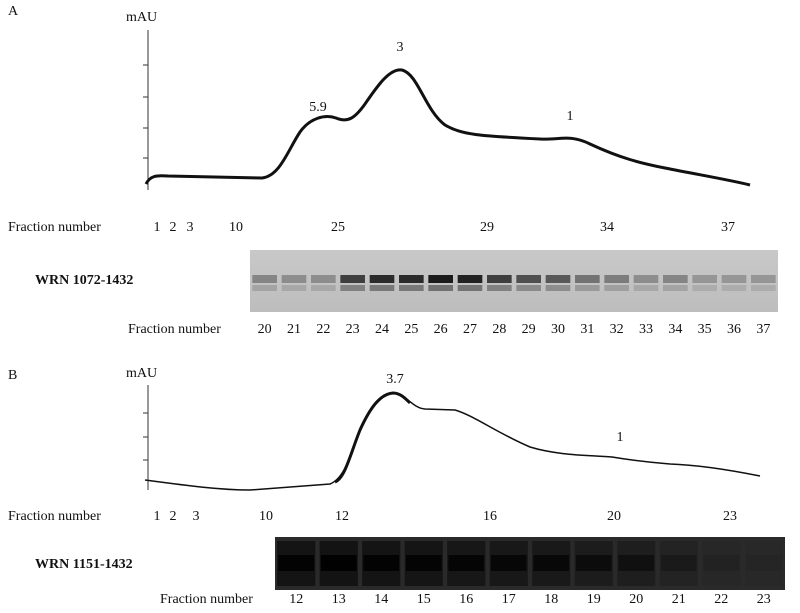 The width and height of the screenshot is (800, 613). Describe the element at coordinates (499, 329) in the screenshot. I see `lane-label: 28` at that location.